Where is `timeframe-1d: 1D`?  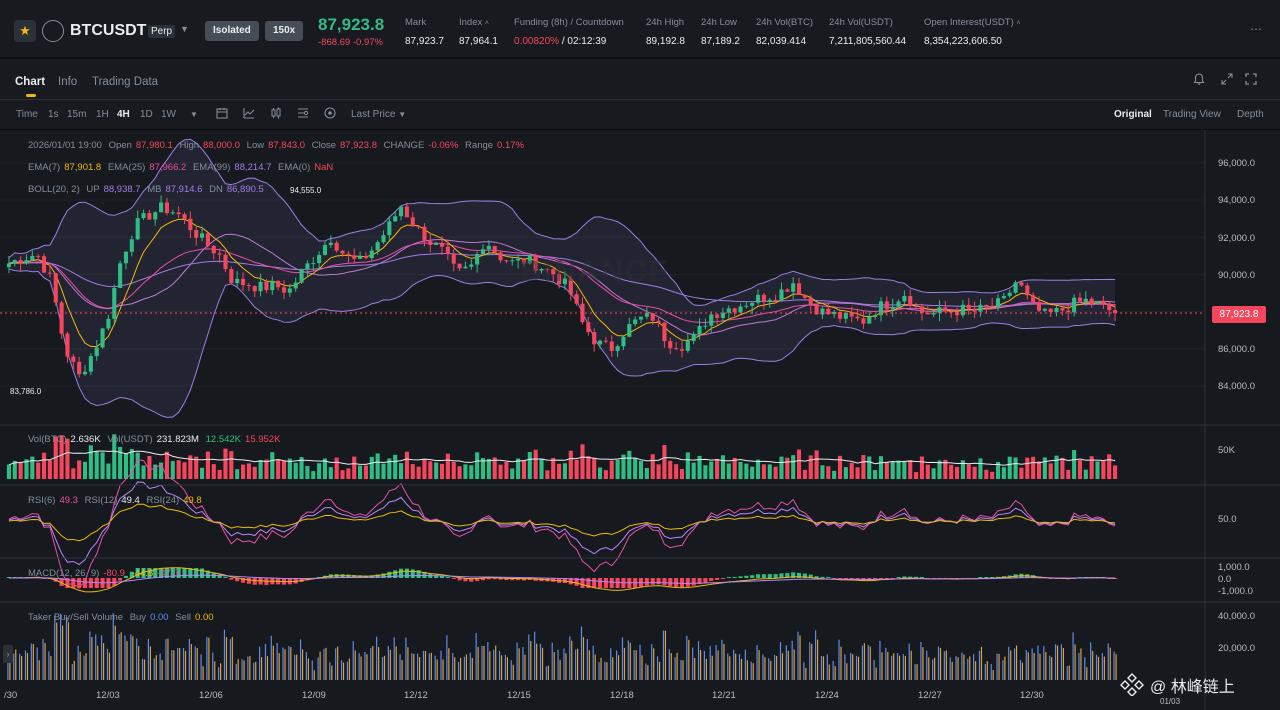 timeframe-1d: 1D is located at coordinates (146, 114).